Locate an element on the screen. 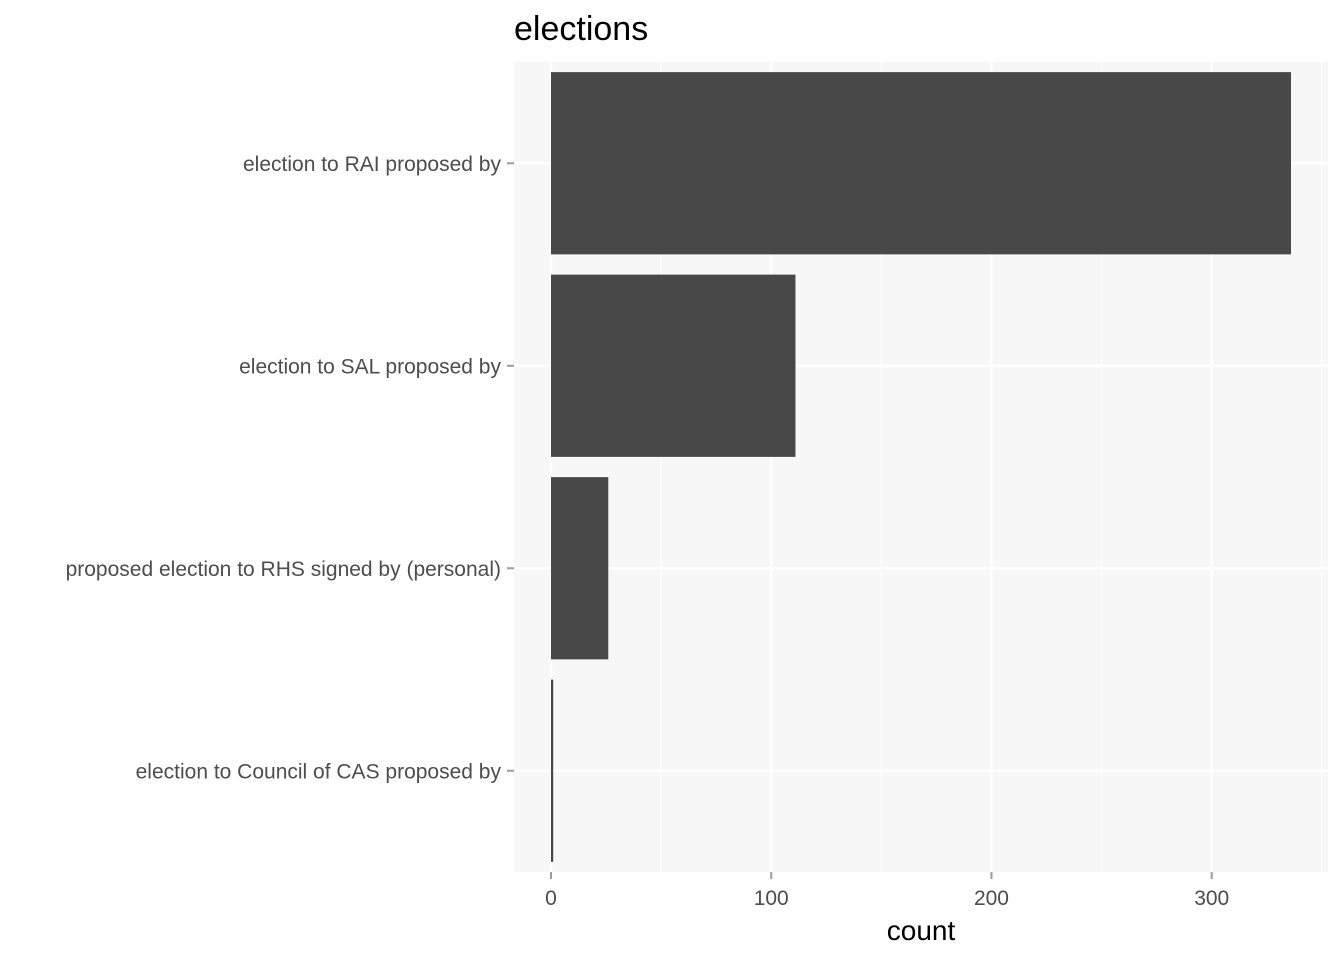 The width and height of the screenshot is (1344, 960). y-tick-label: election to RAI proposed by is located at coordinates (372, 164).